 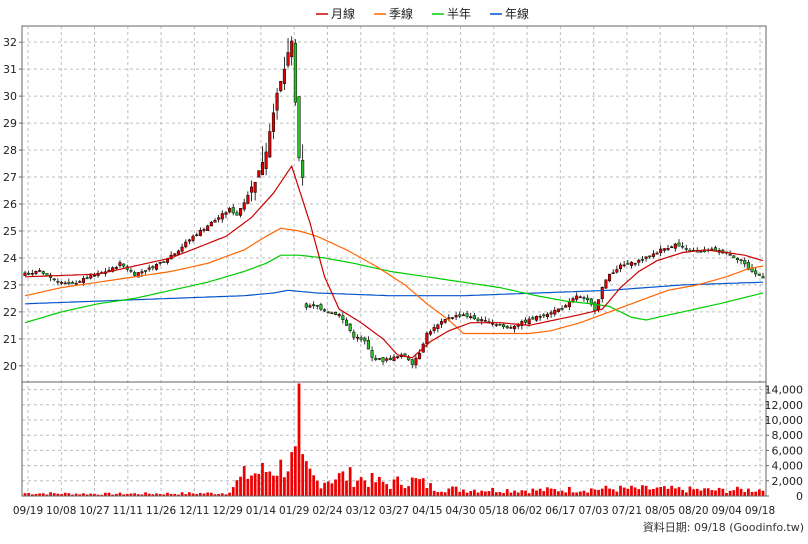 I want to click on legend-label: 半年, so click(x=459, y=14).